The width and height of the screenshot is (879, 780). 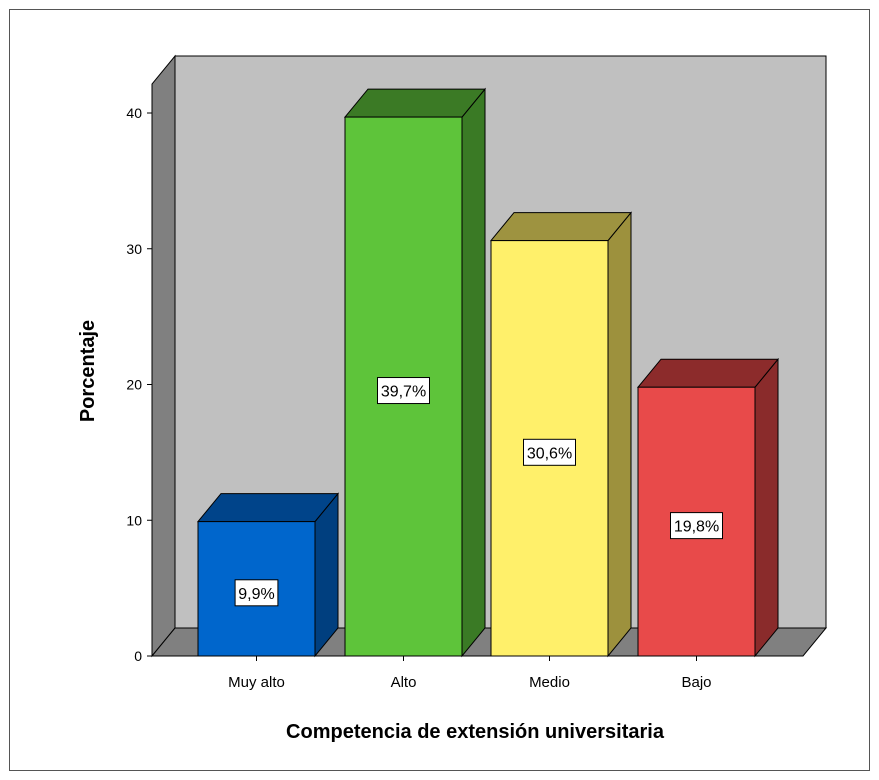 What do you see at coordinates (549, 682) in the screenshot?
I see `x-tick-label: Medio` at bounding box center [549, 682].